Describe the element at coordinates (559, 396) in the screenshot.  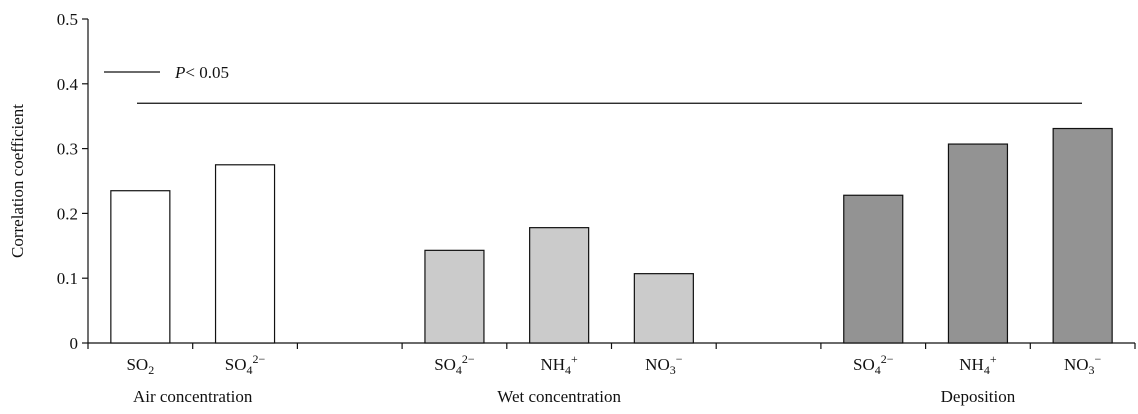
I see `group-label: Wet concentration` at that location.